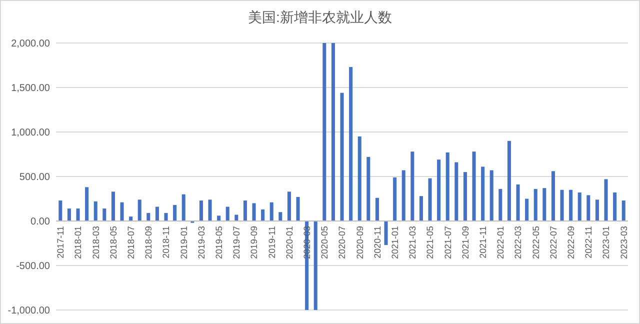 Image resolution: width=640 pixels, height=324 pixels. Describe the element at coordinates (553, 243) in the screenshot. I see `x-tick-label: 2022-07` at that location.